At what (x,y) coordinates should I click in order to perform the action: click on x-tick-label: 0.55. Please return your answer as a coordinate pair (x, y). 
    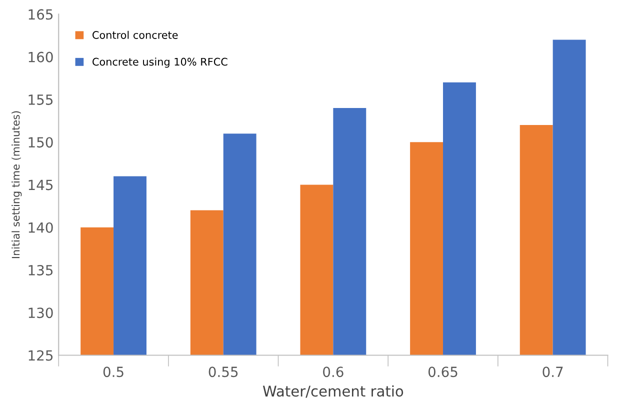
    Looking at the image, I should click on (223, 372).